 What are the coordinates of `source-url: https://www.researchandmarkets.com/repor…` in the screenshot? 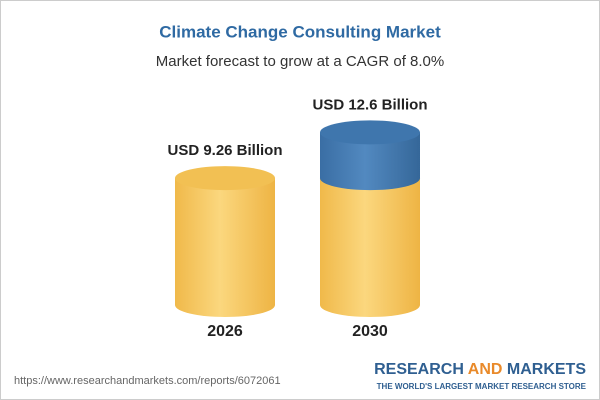 It's located at (147, 381).